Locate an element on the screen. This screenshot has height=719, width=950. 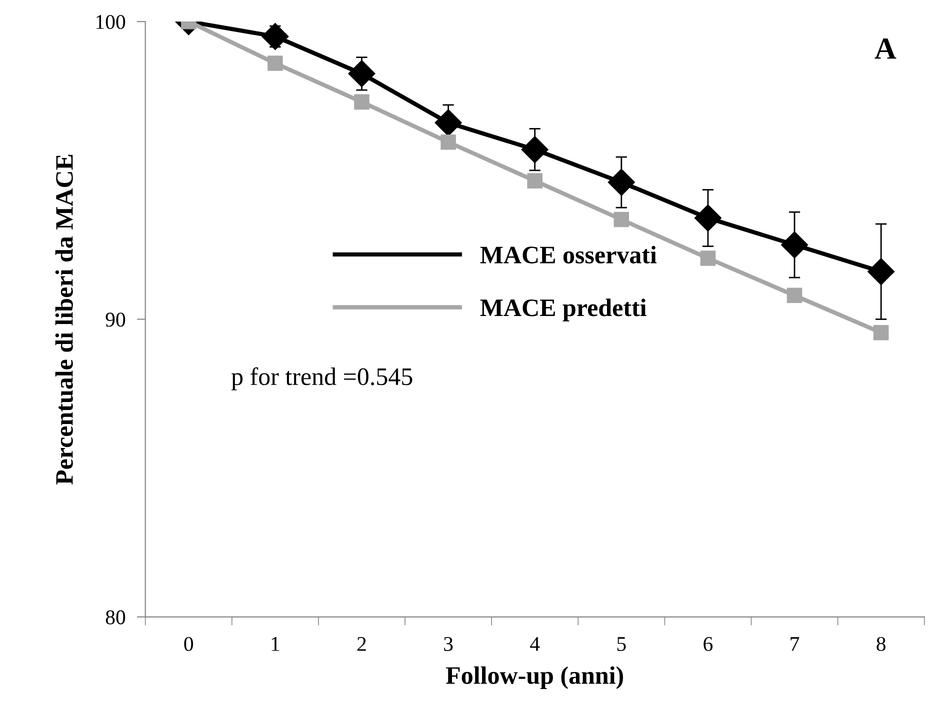
x-tick-label: 2 is located at coordinates (361, 644).